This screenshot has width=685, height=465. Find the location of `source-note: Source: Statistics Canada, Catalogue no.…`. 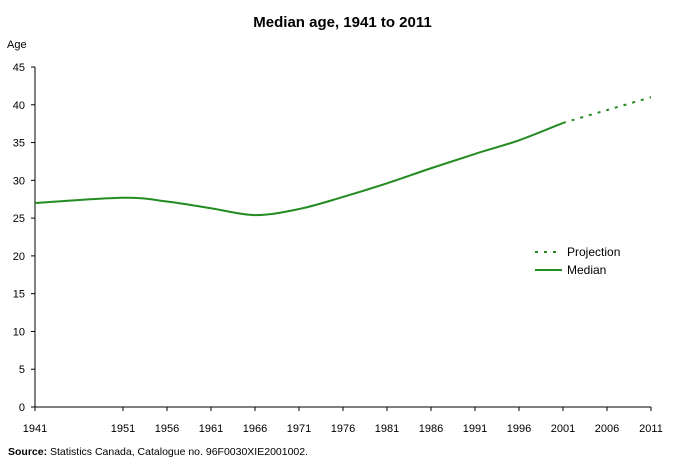

source-note: Source: Statistics Canada, Catalogue no.… is located at coordinates (158, 452).